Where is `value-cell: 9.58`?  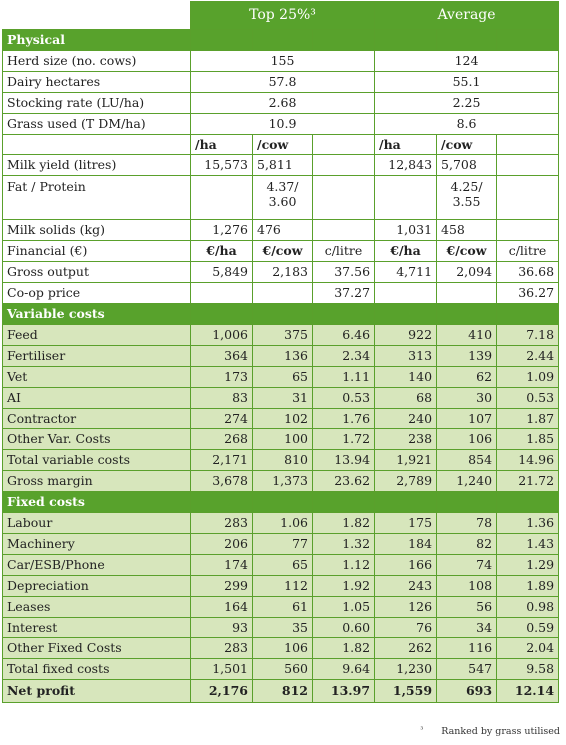 value-cell: 9.58 is located at coordinates (528, 669).